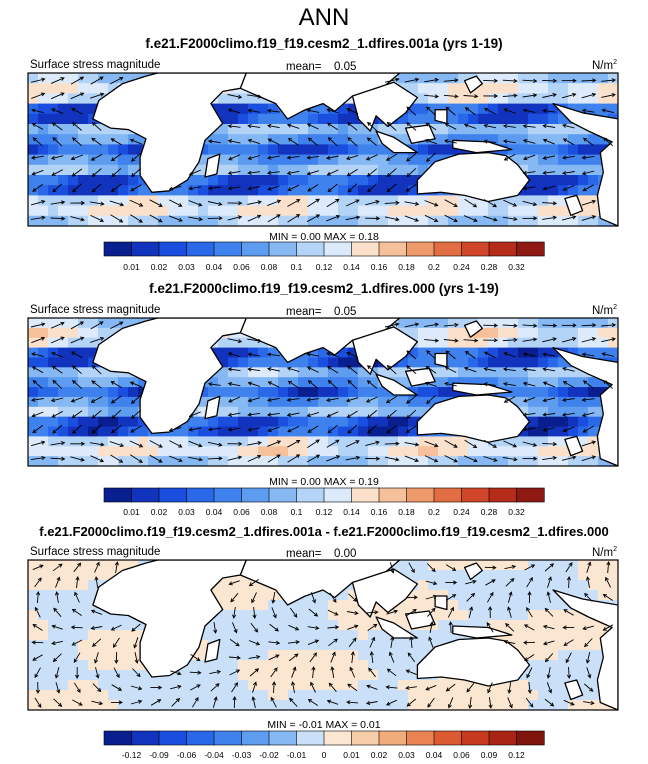 The width and height of the screenshot is (648, 764). I want to click on colorbar-tick-label: 0.24, so click(461, 512).